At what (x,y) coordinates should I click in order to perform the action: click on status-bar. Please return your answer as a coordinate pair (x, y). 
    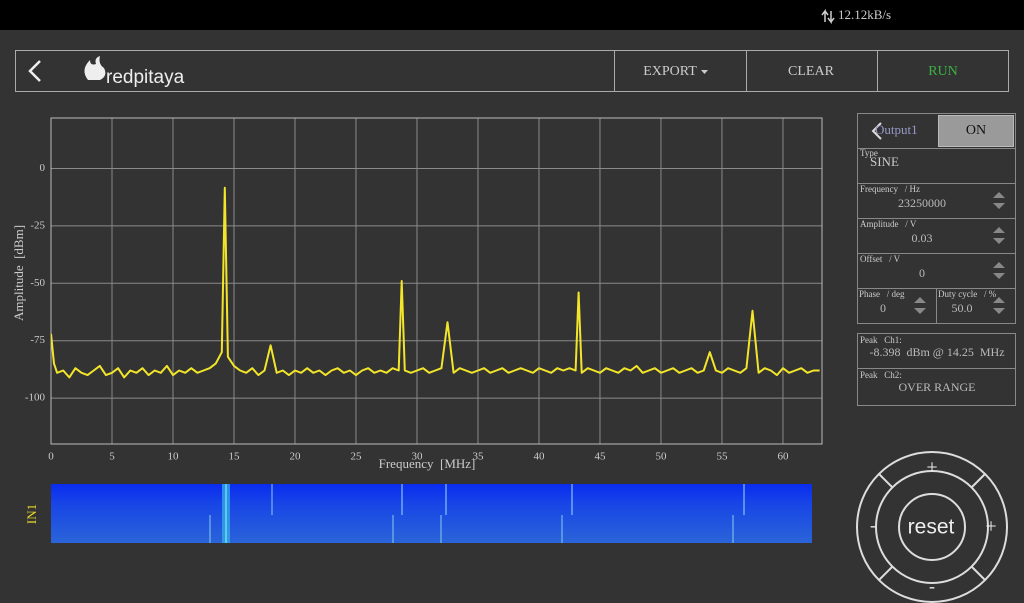
    Looking at the image, I should click on (512, 15).